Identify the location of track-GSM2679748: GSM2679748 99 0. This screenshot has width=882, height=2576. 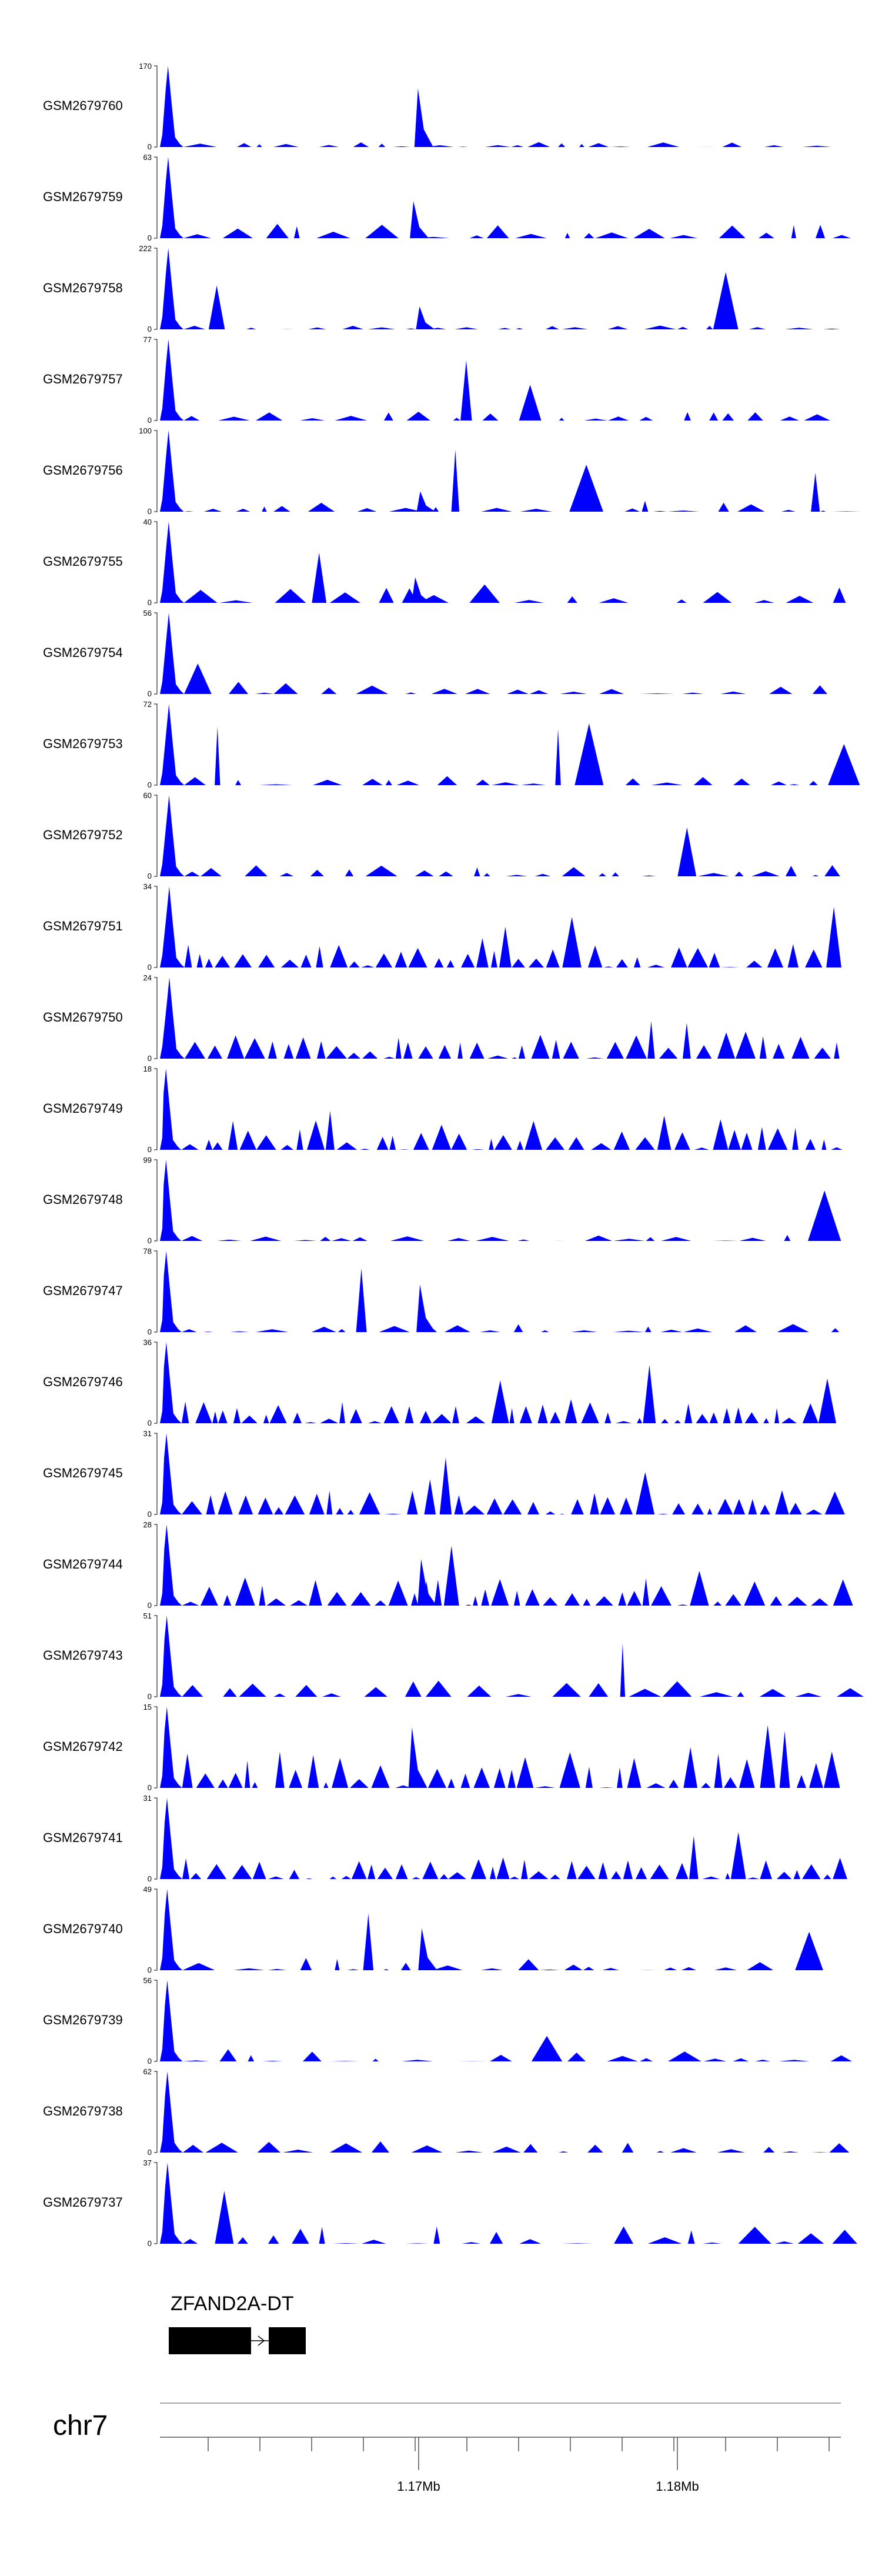
(442, 1200).